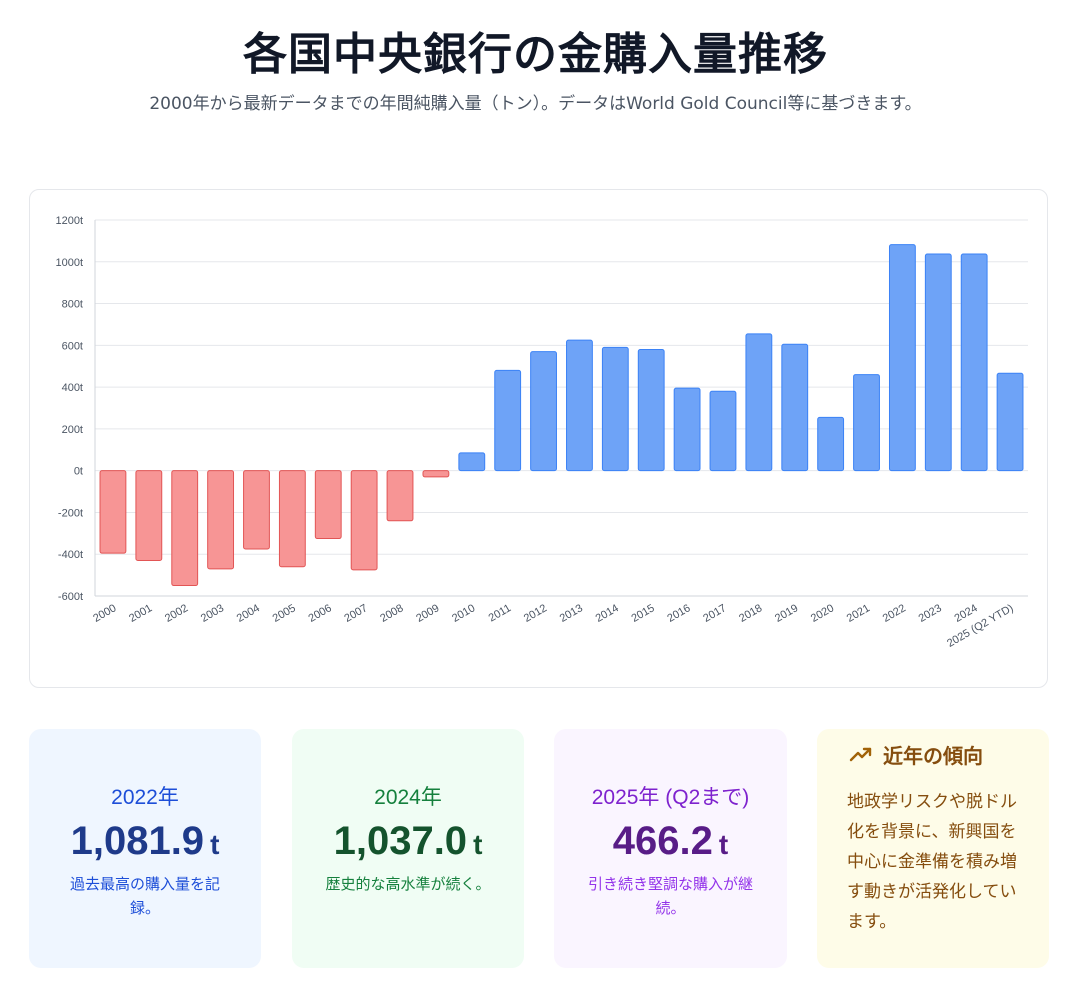  I want to click on trending-up-icon, so click(861, 754).